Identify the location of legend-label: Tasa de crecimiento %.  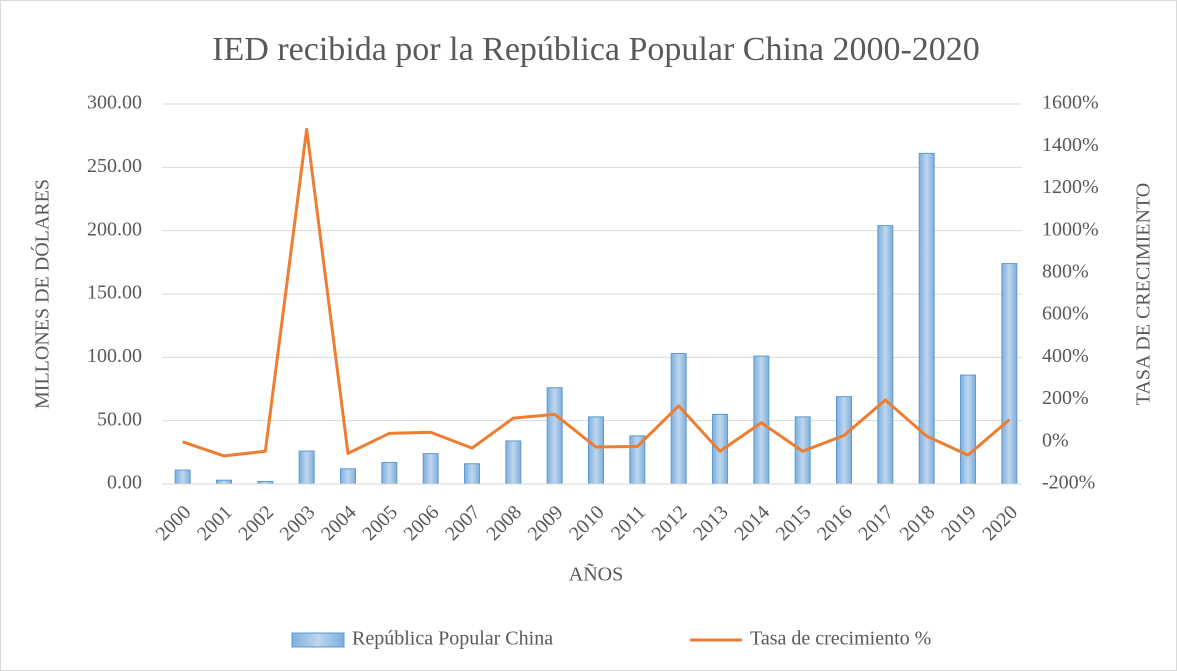
(840, 639).